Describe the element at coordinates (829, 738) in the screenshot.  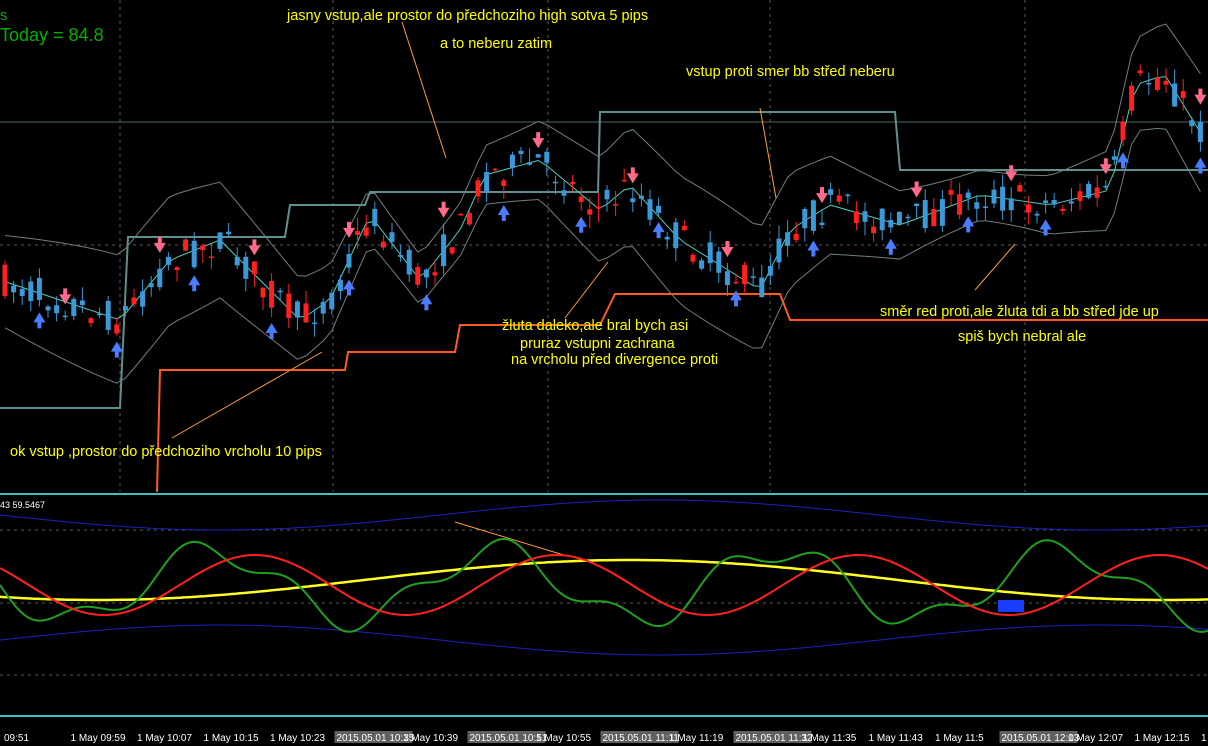
I see `time-label: 1 May 11:35` at that location.